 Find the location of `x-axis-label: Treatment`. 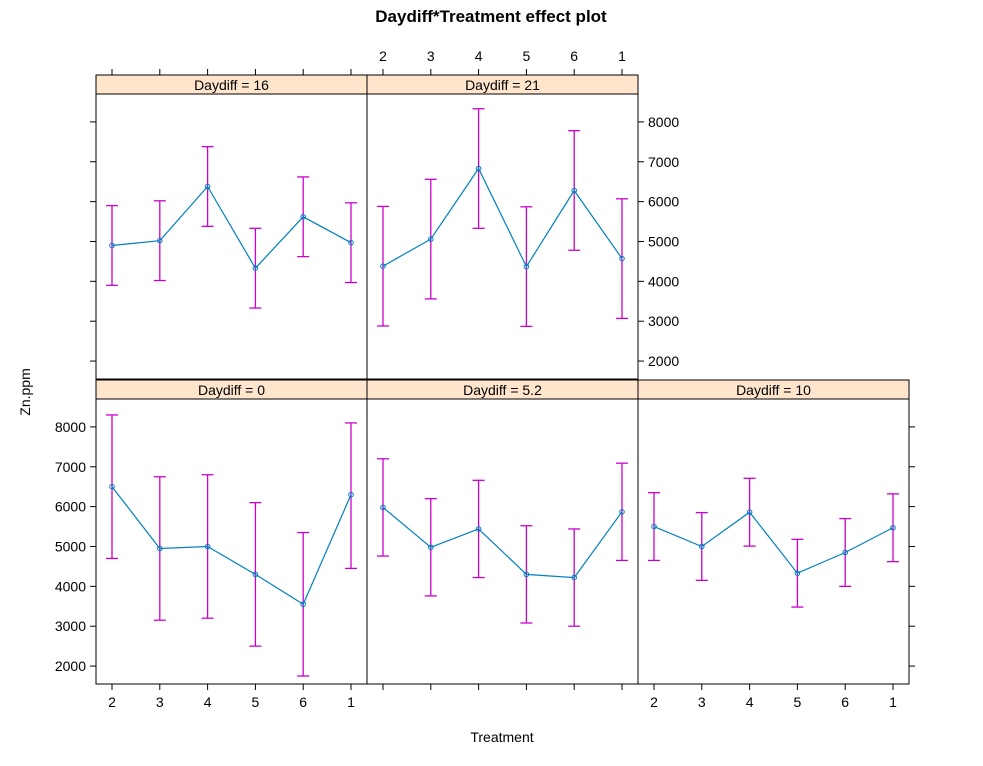

x-axis-label: Treatment is located at coordinates (501, 737).